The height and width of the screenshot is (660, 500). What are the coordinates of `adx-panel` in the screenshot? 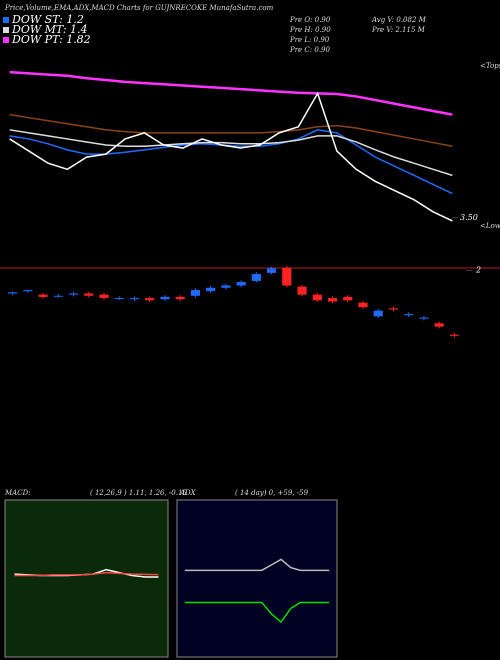 It's located at (257, 578).